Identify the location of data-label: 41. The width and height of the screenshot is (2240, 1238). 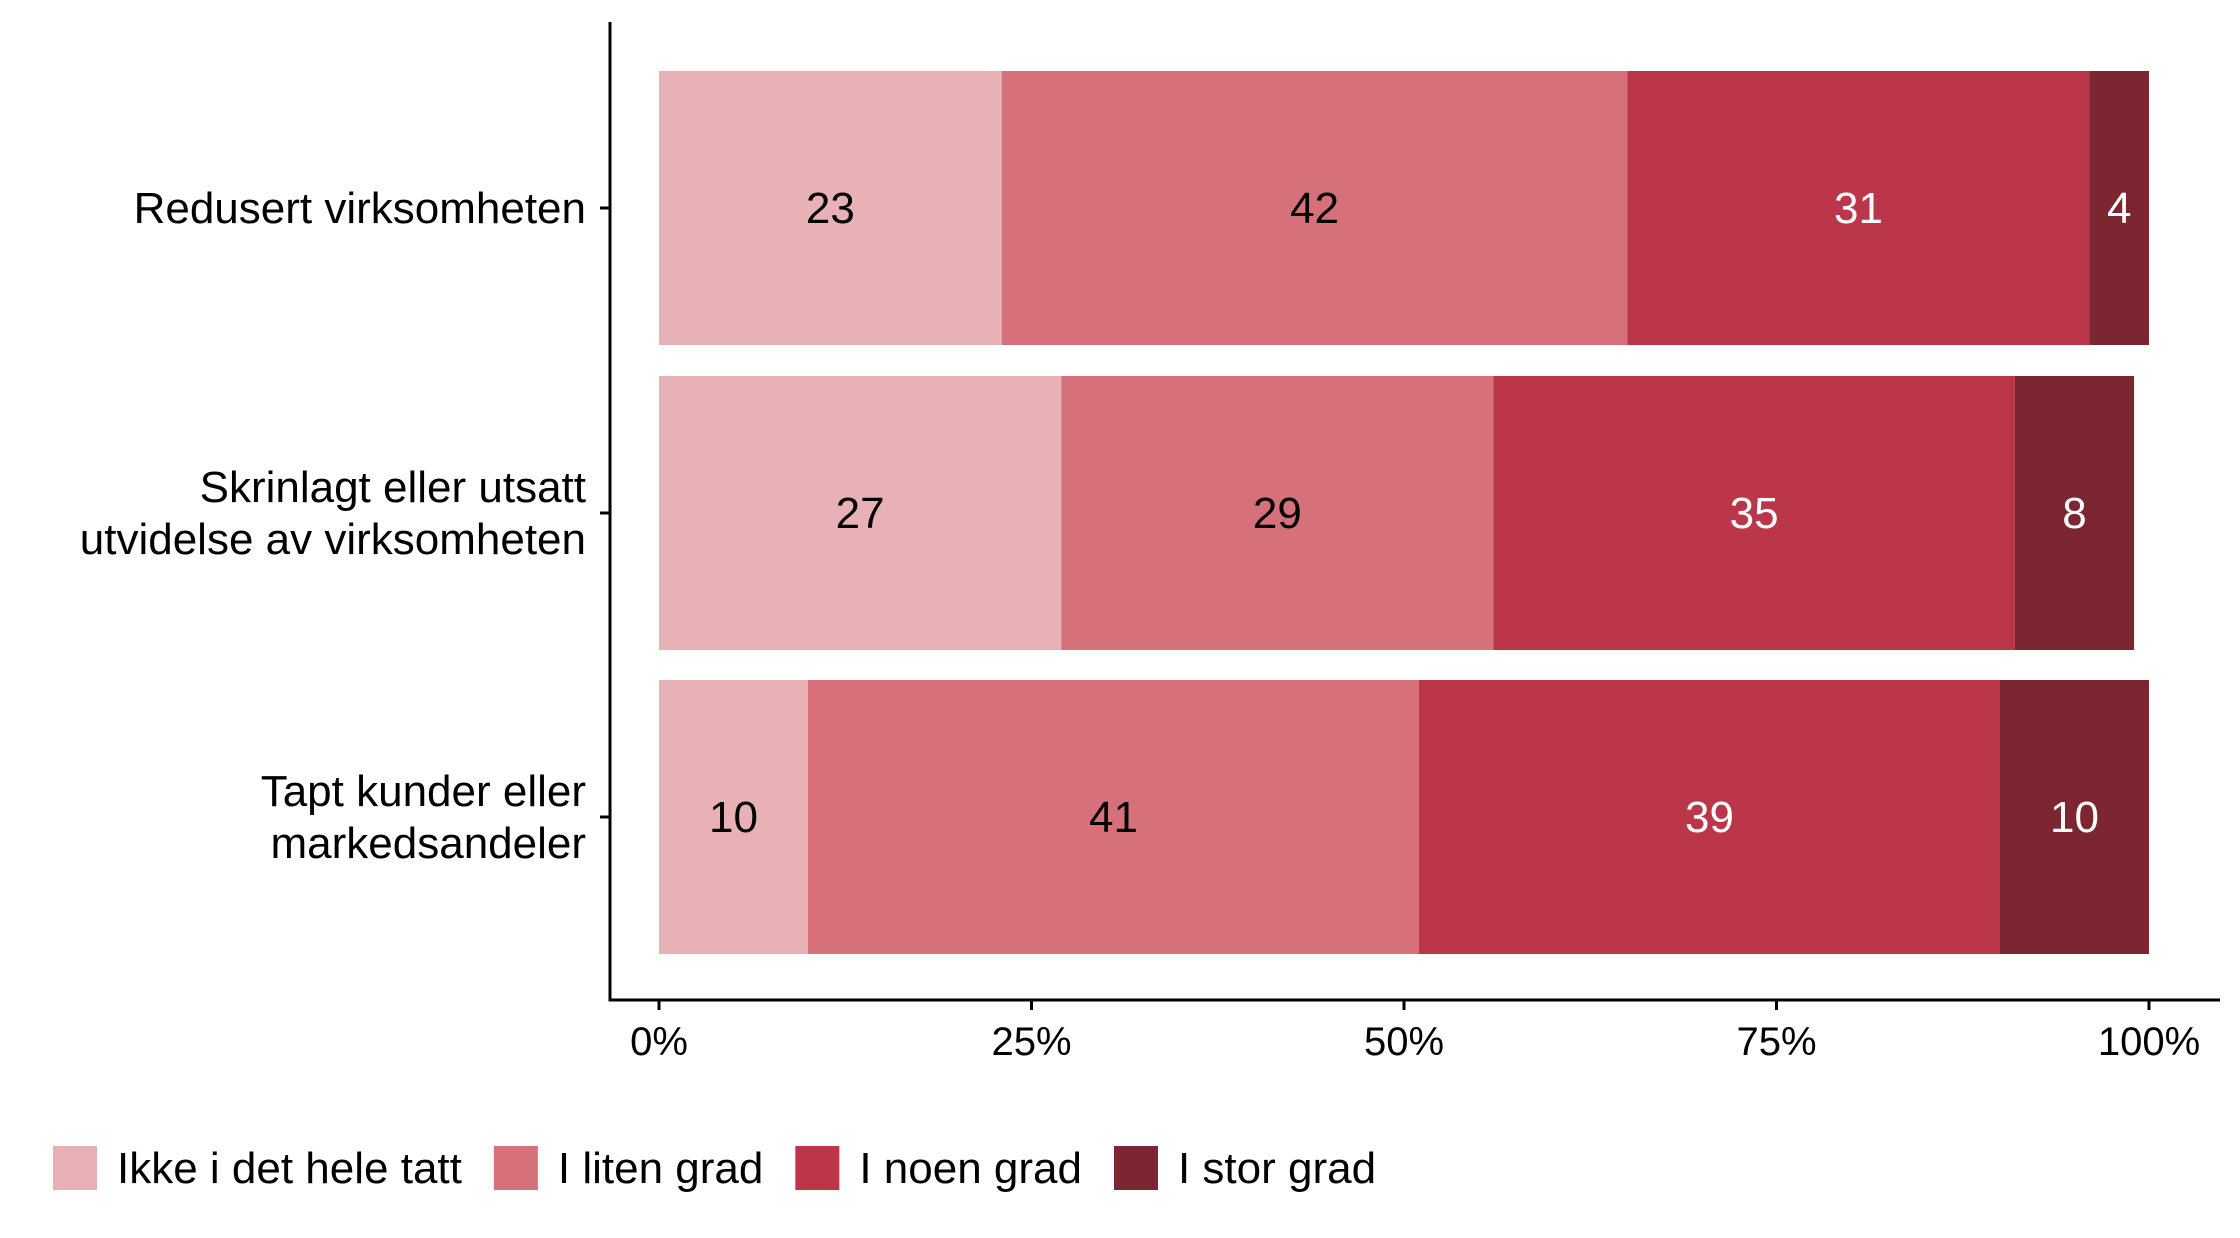
(1113, 817).